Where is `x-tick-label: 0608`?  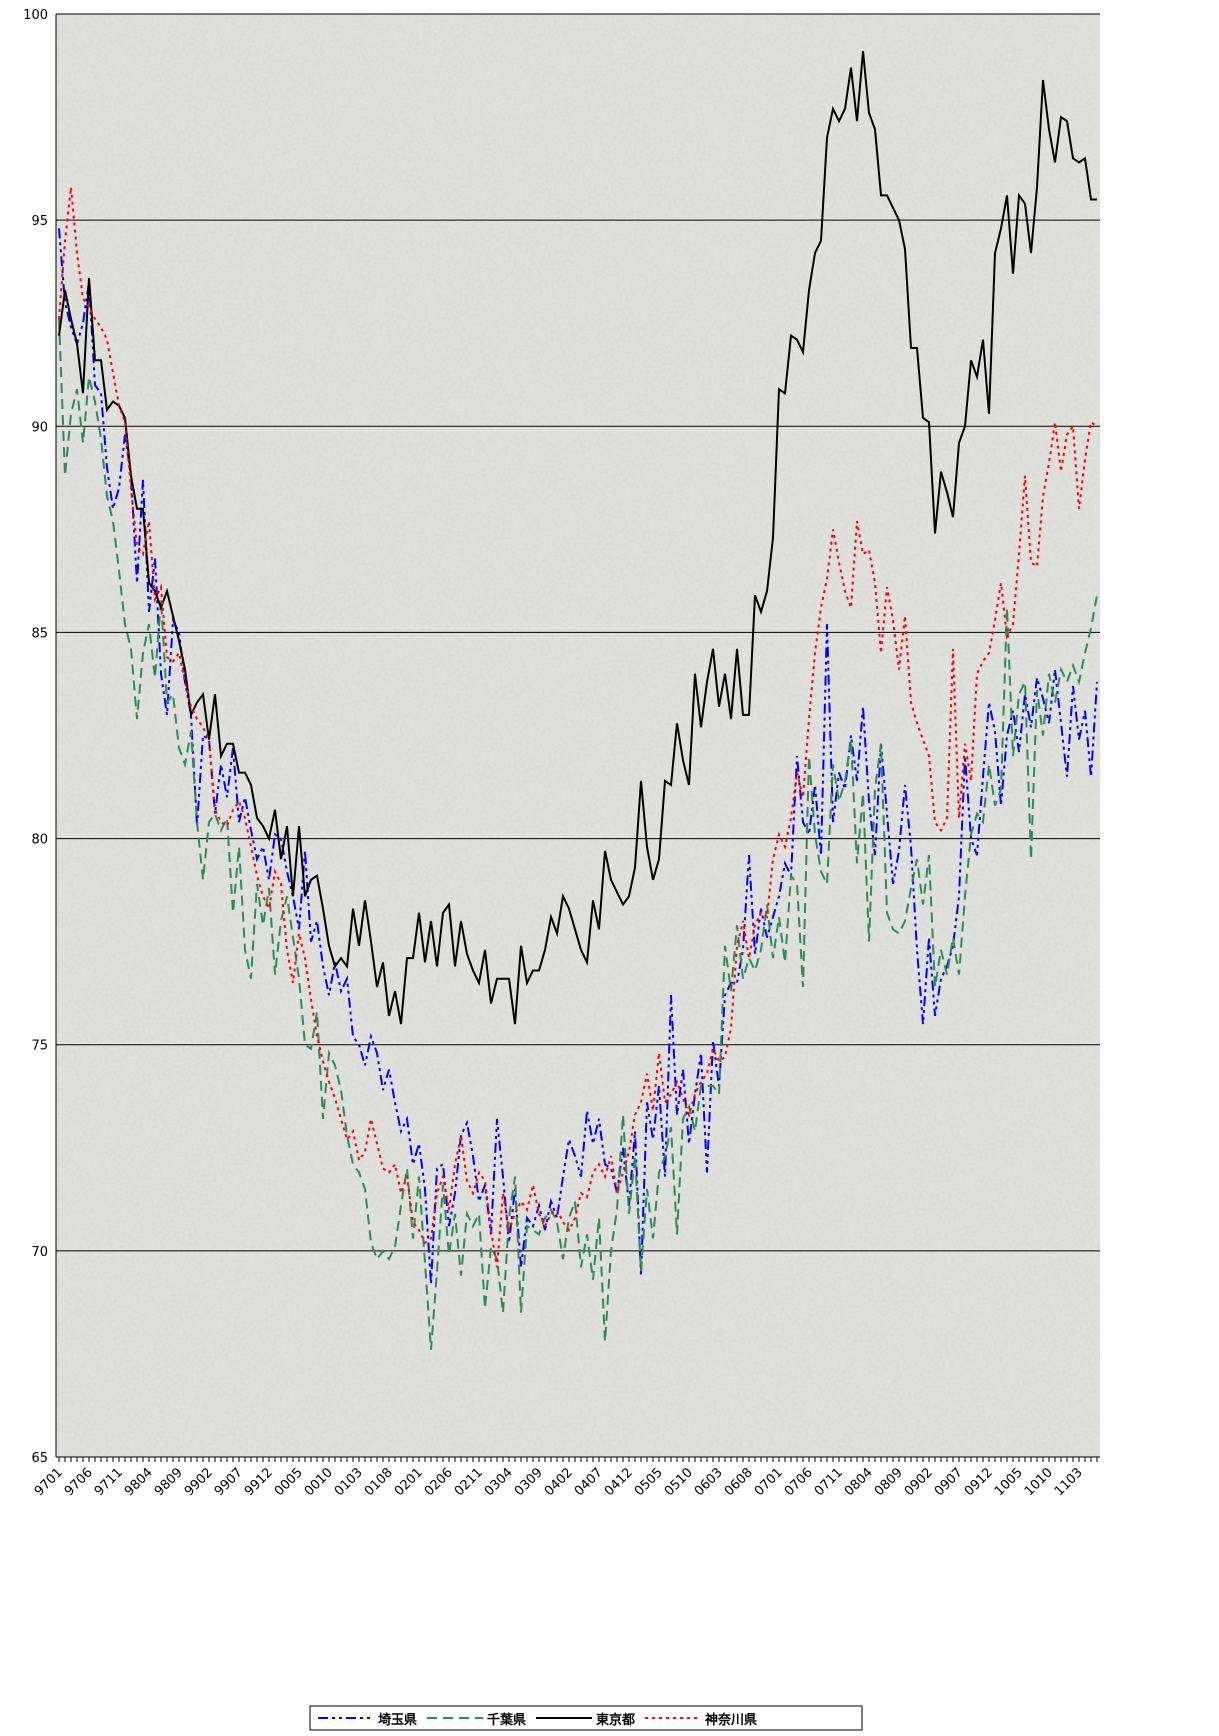 x-tick-label: 0608 is located at coordinates (739, 1482).